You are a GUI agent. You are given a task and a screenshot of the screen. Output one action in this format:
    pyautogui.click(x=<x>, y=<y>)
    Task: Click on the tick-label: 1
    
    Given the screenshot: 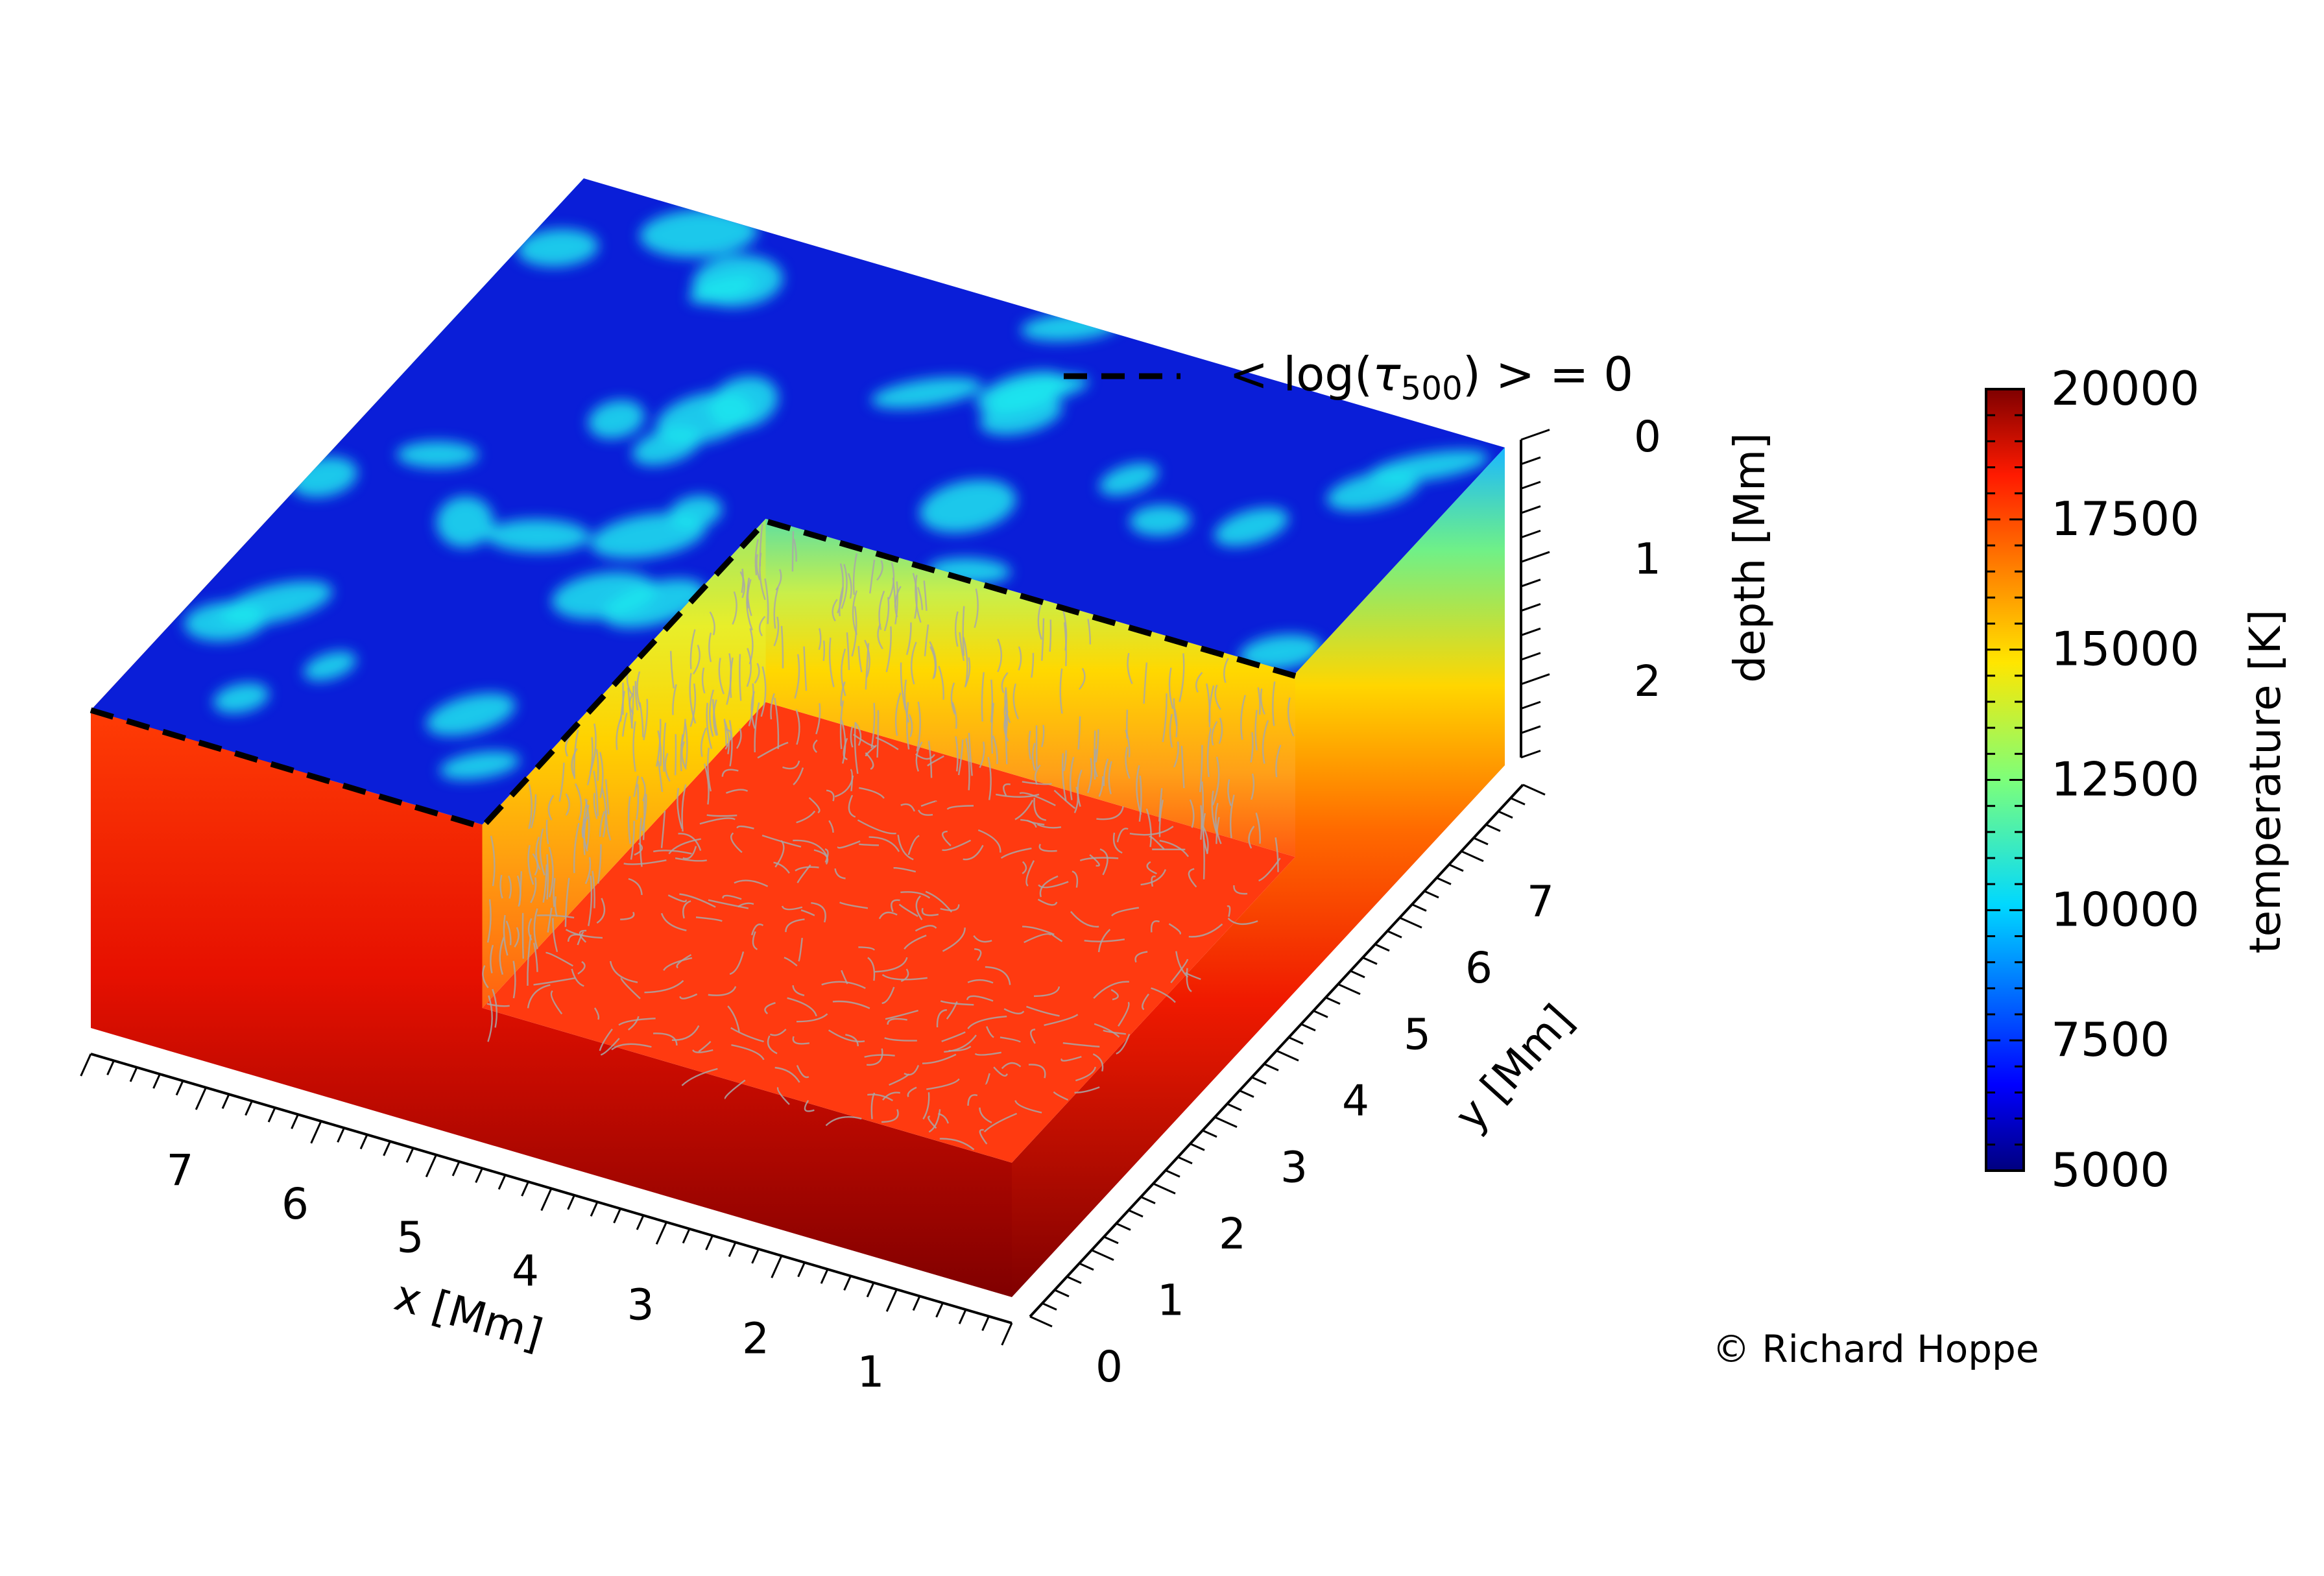 What is the action you would take?
    pyautogui.click(x=1170, y=1301)
    